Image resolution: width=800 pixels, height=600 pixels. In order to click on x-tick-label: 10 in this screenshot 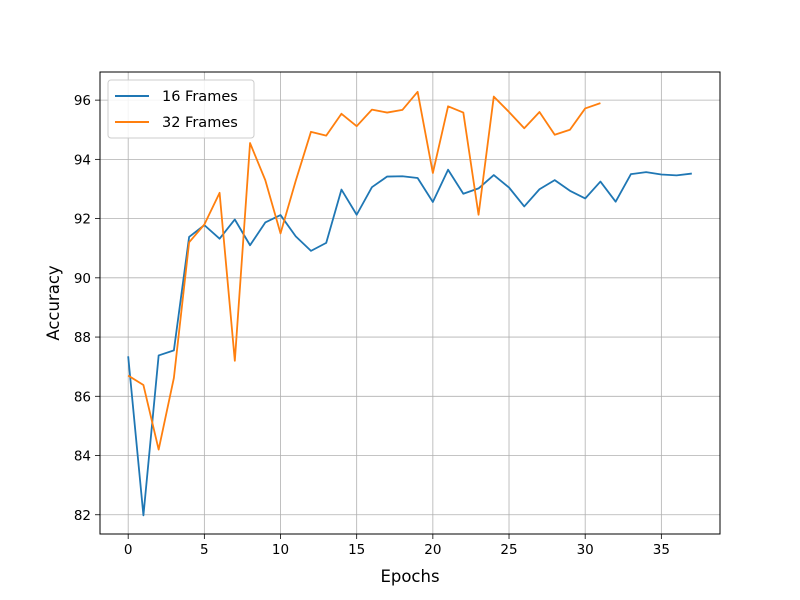, I will do `click(280, 550)`.